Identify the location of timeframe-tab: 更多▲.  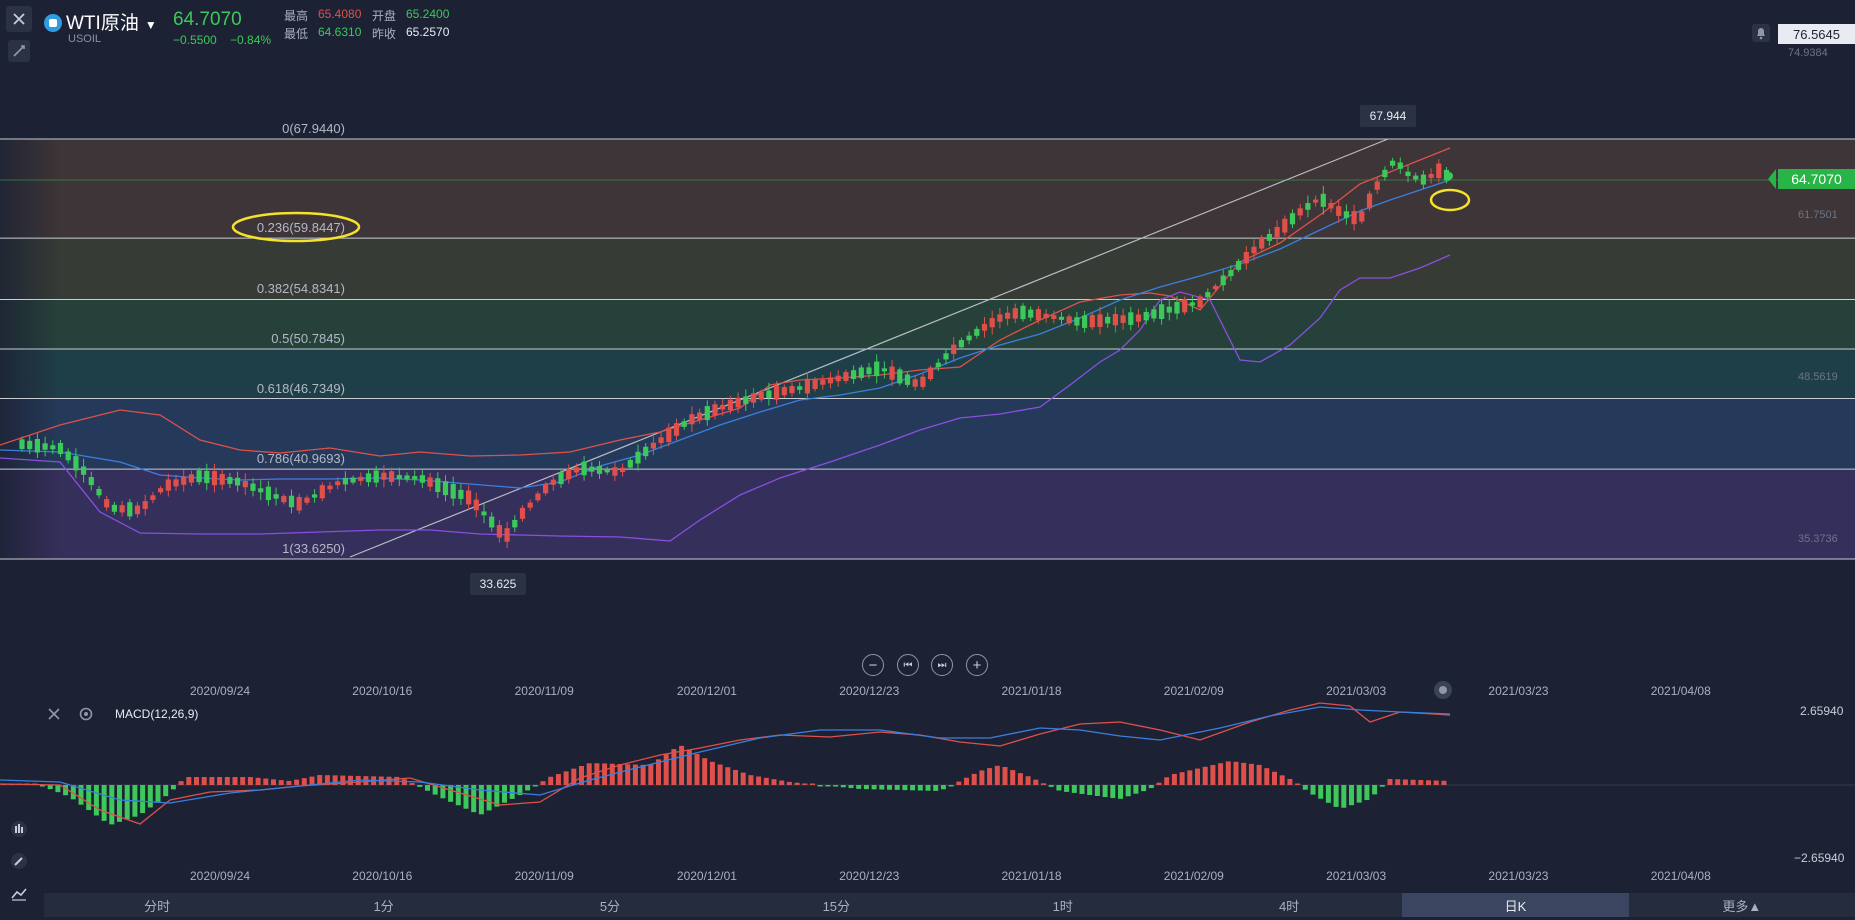
(1742, 906).